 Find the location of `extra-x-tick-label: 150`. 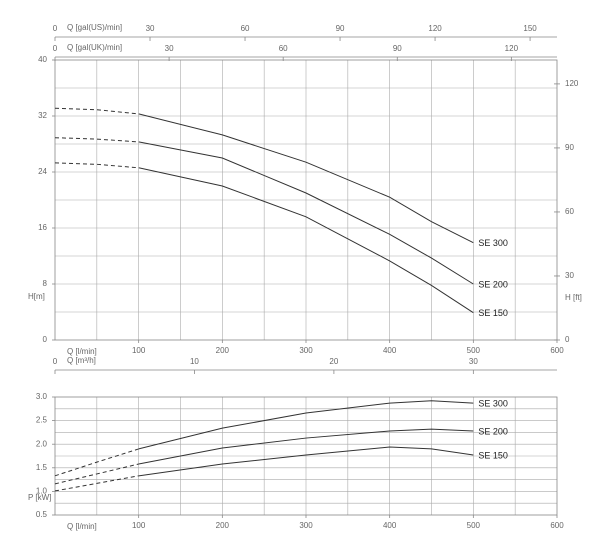

extra-x-tick-label: 150 is located at coordinates (530, 28).